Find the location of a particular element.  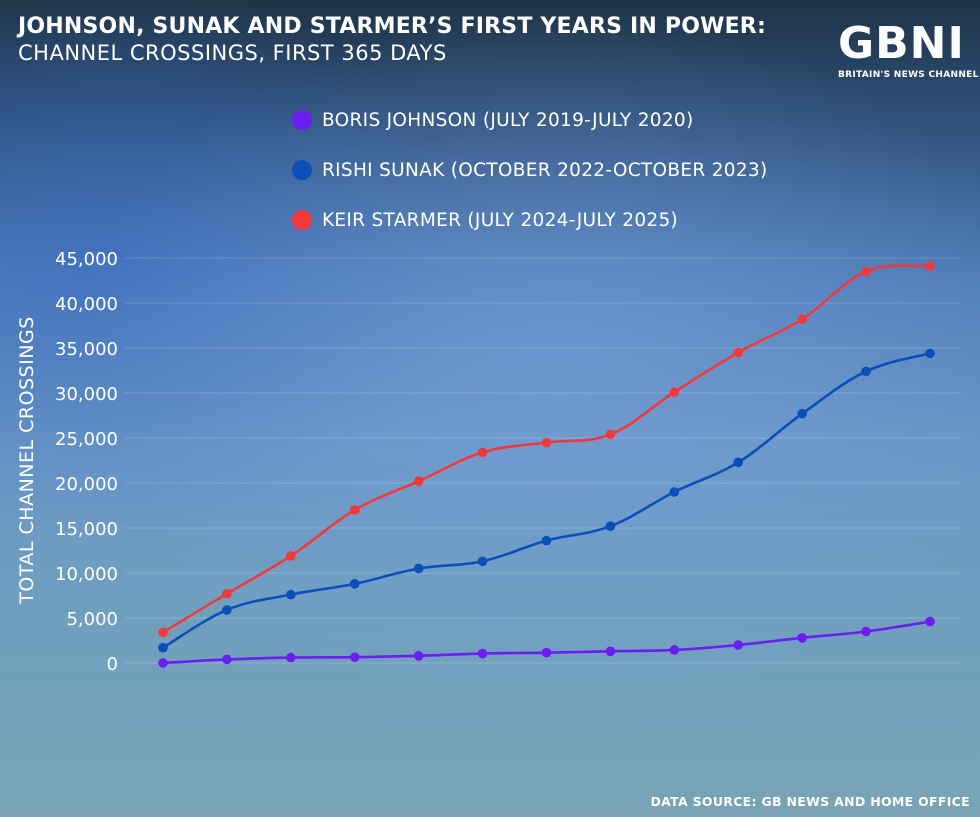

y-axis-label: TOTAL CHANNEL CROSSINGS is located at coordinates (27, 460).